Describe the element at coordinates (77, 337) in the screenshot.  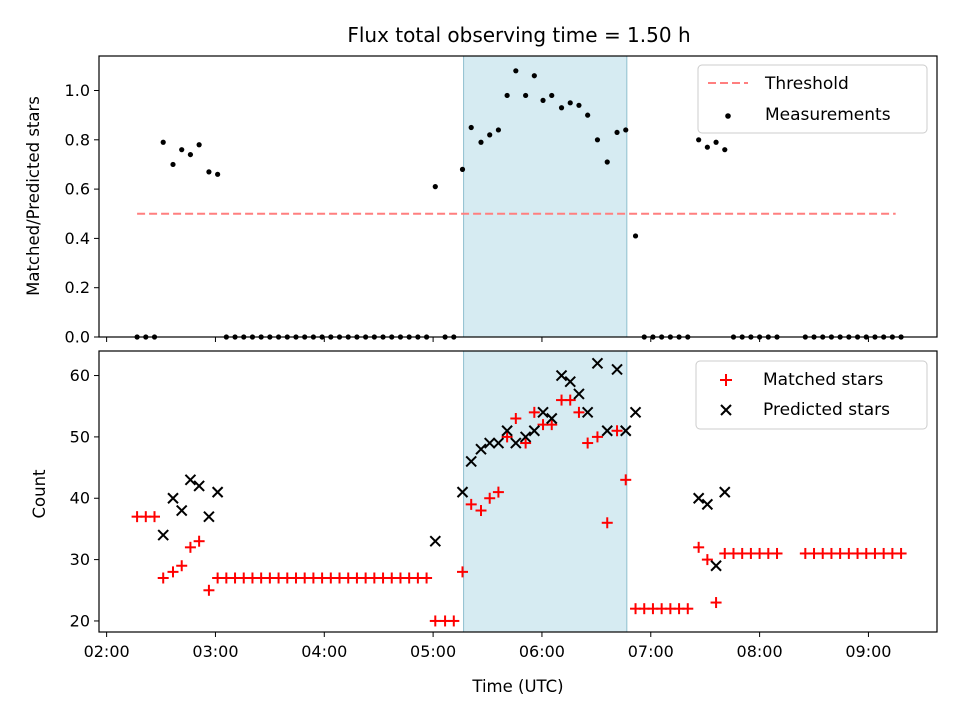
I see `ratio-ytick-label: 0.0` at that location.